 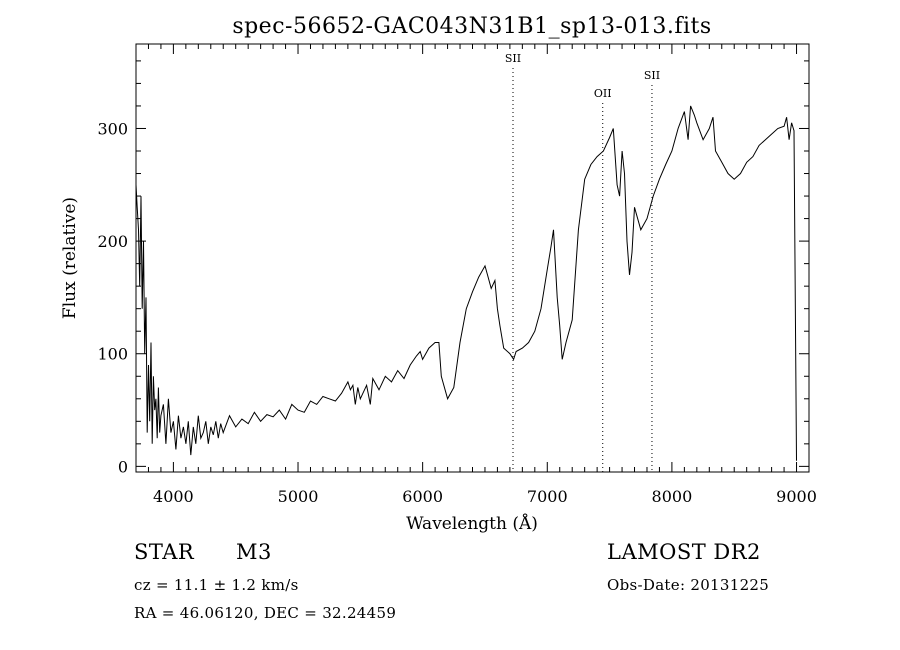 What do you see at coordinates (688, 585) in the screenshot?
I see `observation-date: Obs-Date: 20131225` at bounding box center [688, 585].